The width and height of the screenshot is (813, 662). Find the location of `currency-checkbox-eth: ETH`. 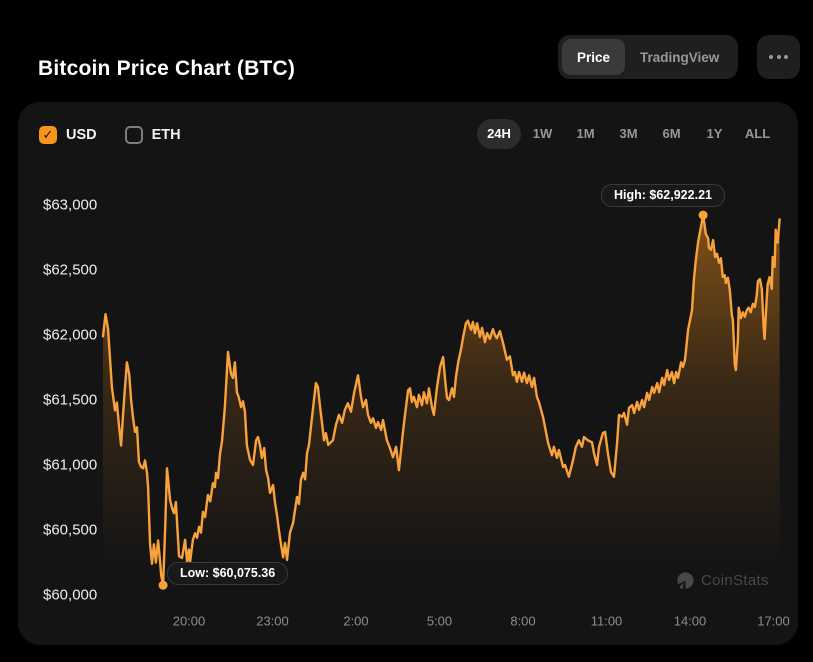

currency-checkbox-eth: ETH is located at coordinates (152, 135).